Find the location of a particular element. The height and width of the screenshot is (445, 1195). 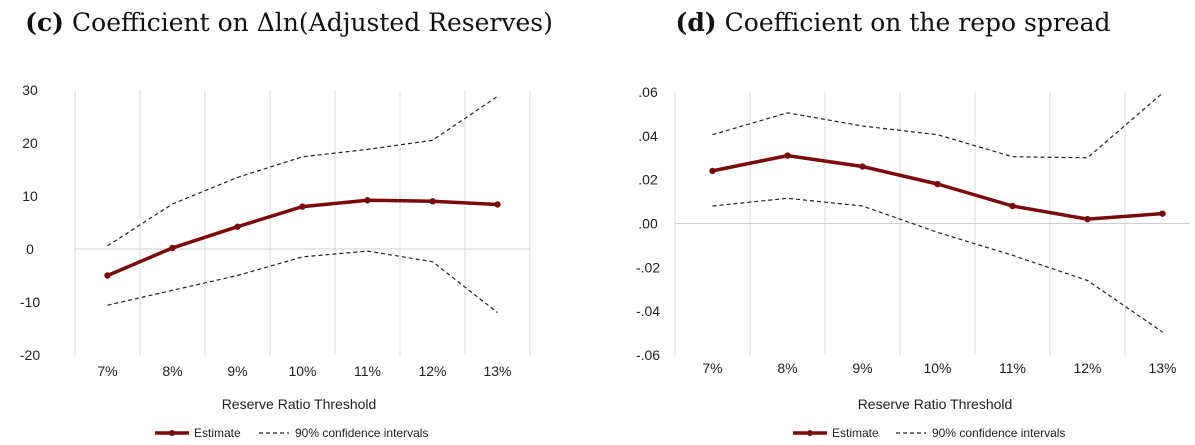

chart-title-d: (d) Coefficient on the repo spread is located at coordinates (893, 22).